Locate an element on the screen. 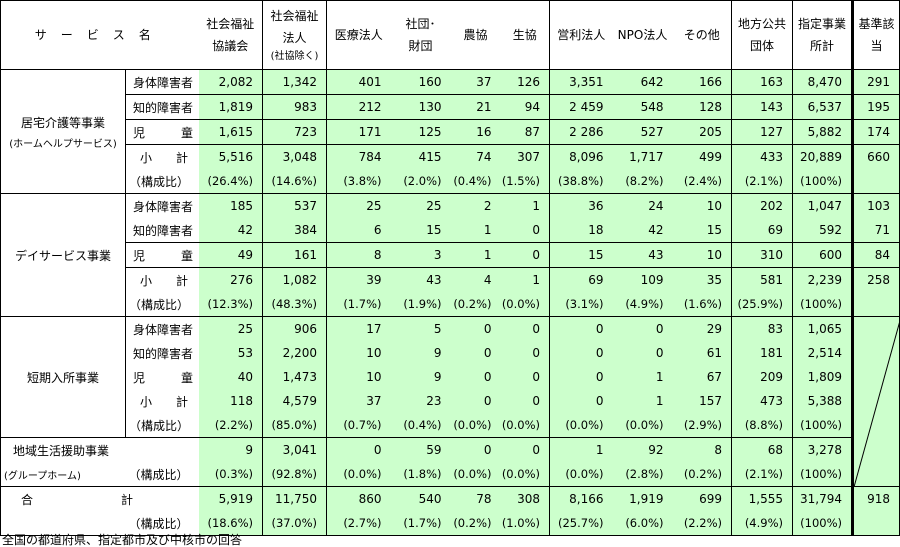 The width and height of the screenshot is (900, 547). value-cell: (0.2%) is located at coordinates (475, 304).